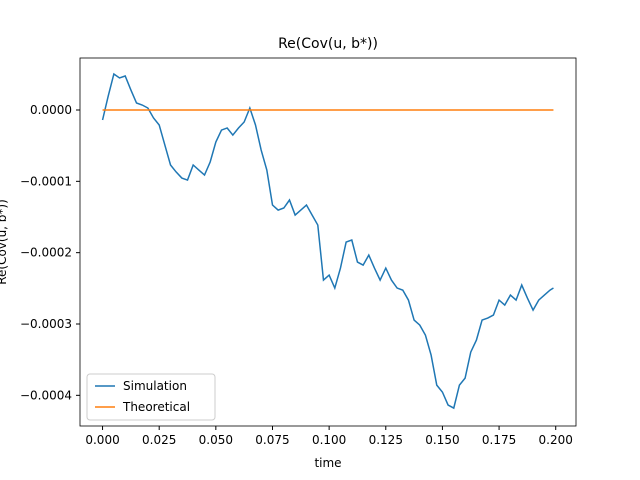 Image resolution: width=640 pixels, height=480 pixels. What do you see at coordinates (156, 407) in the screenshot?
I see `legend-label: Theoretical` at bounding box center [156, 407].